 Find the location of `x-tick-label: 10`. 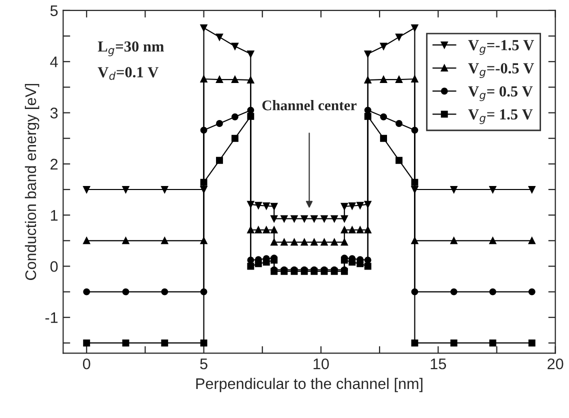

x-tick-label: 10 is located at coordinates (321, 364).